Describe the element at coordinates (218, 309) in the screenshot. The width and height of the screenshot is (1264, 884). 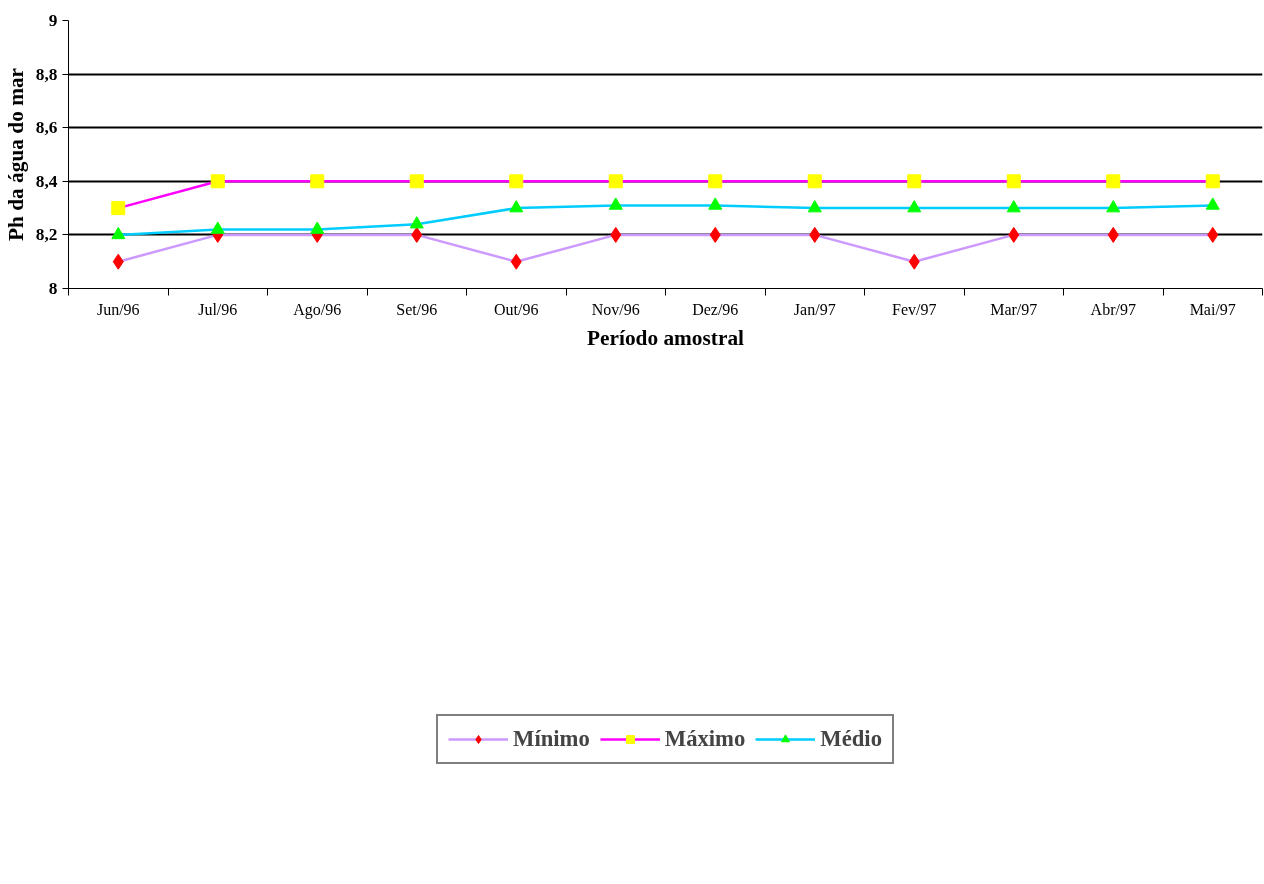
I see `x-tick-label: Jul/96` at that location.